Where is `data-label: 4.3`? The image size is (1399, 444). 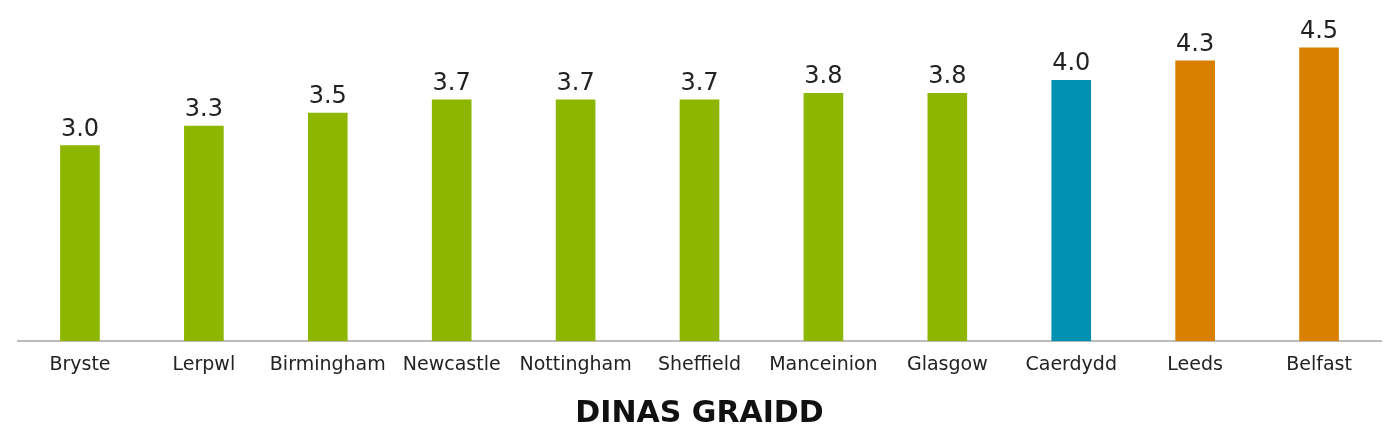 data-label: 4.3 is located at coordinates (1195, 42).